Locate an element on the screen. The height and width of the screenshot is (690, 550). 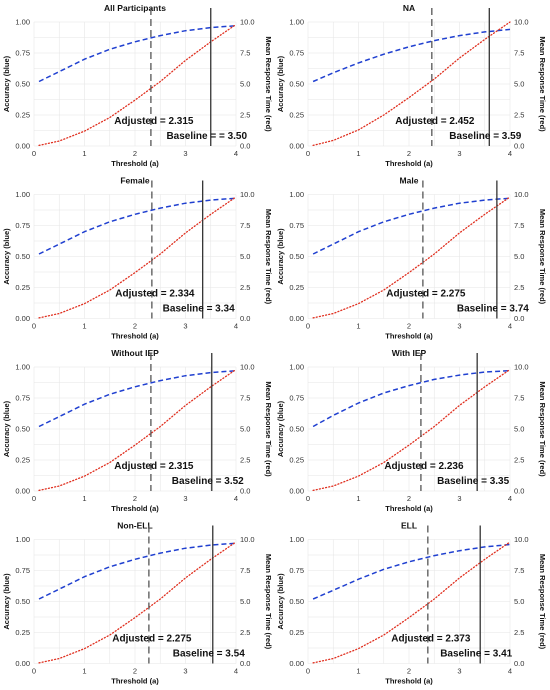
baseline-annotation: Baseline = = 3.50 is located at coordinates (206, 136).